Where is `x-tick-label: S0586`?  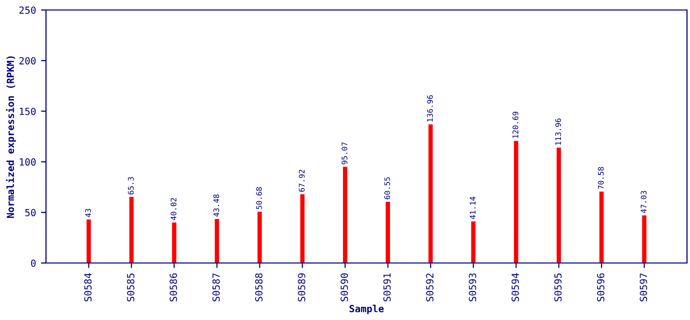
x-tick-label: S0586 is located at coordinates (174, 287).